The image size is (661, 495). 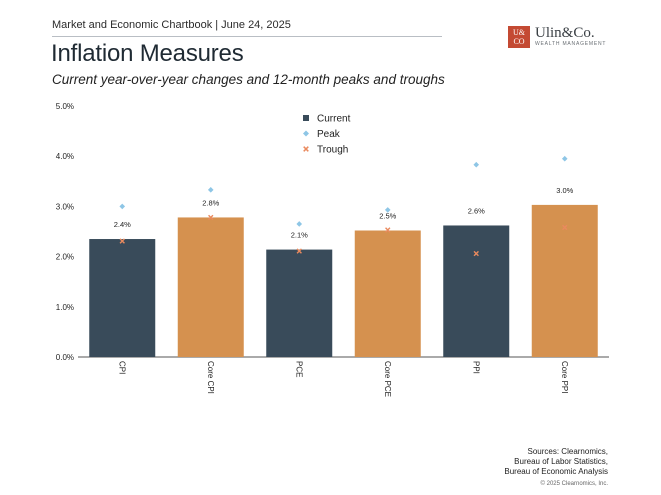 What do you see at coordinates (475, 367) in the screenshot?
I see `x-tick-label: PPI` at bounding box center [475, 367].